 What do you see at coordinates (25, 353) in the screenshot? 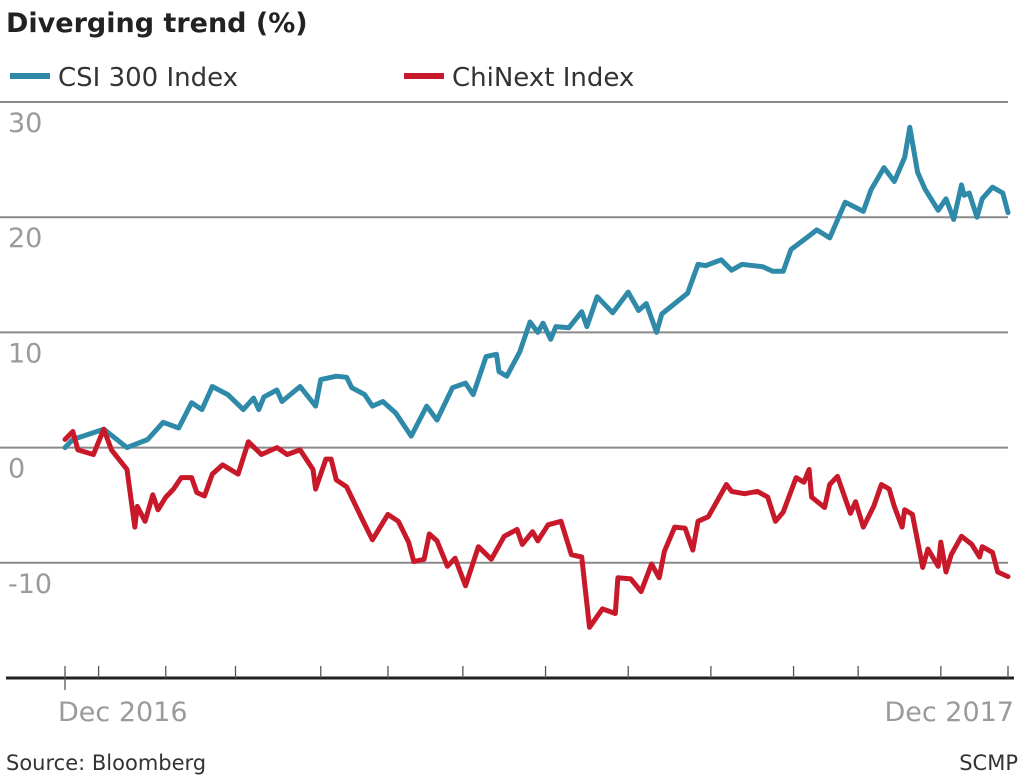
I see `y-tick-label: 10` at bounding box center [25, 353].